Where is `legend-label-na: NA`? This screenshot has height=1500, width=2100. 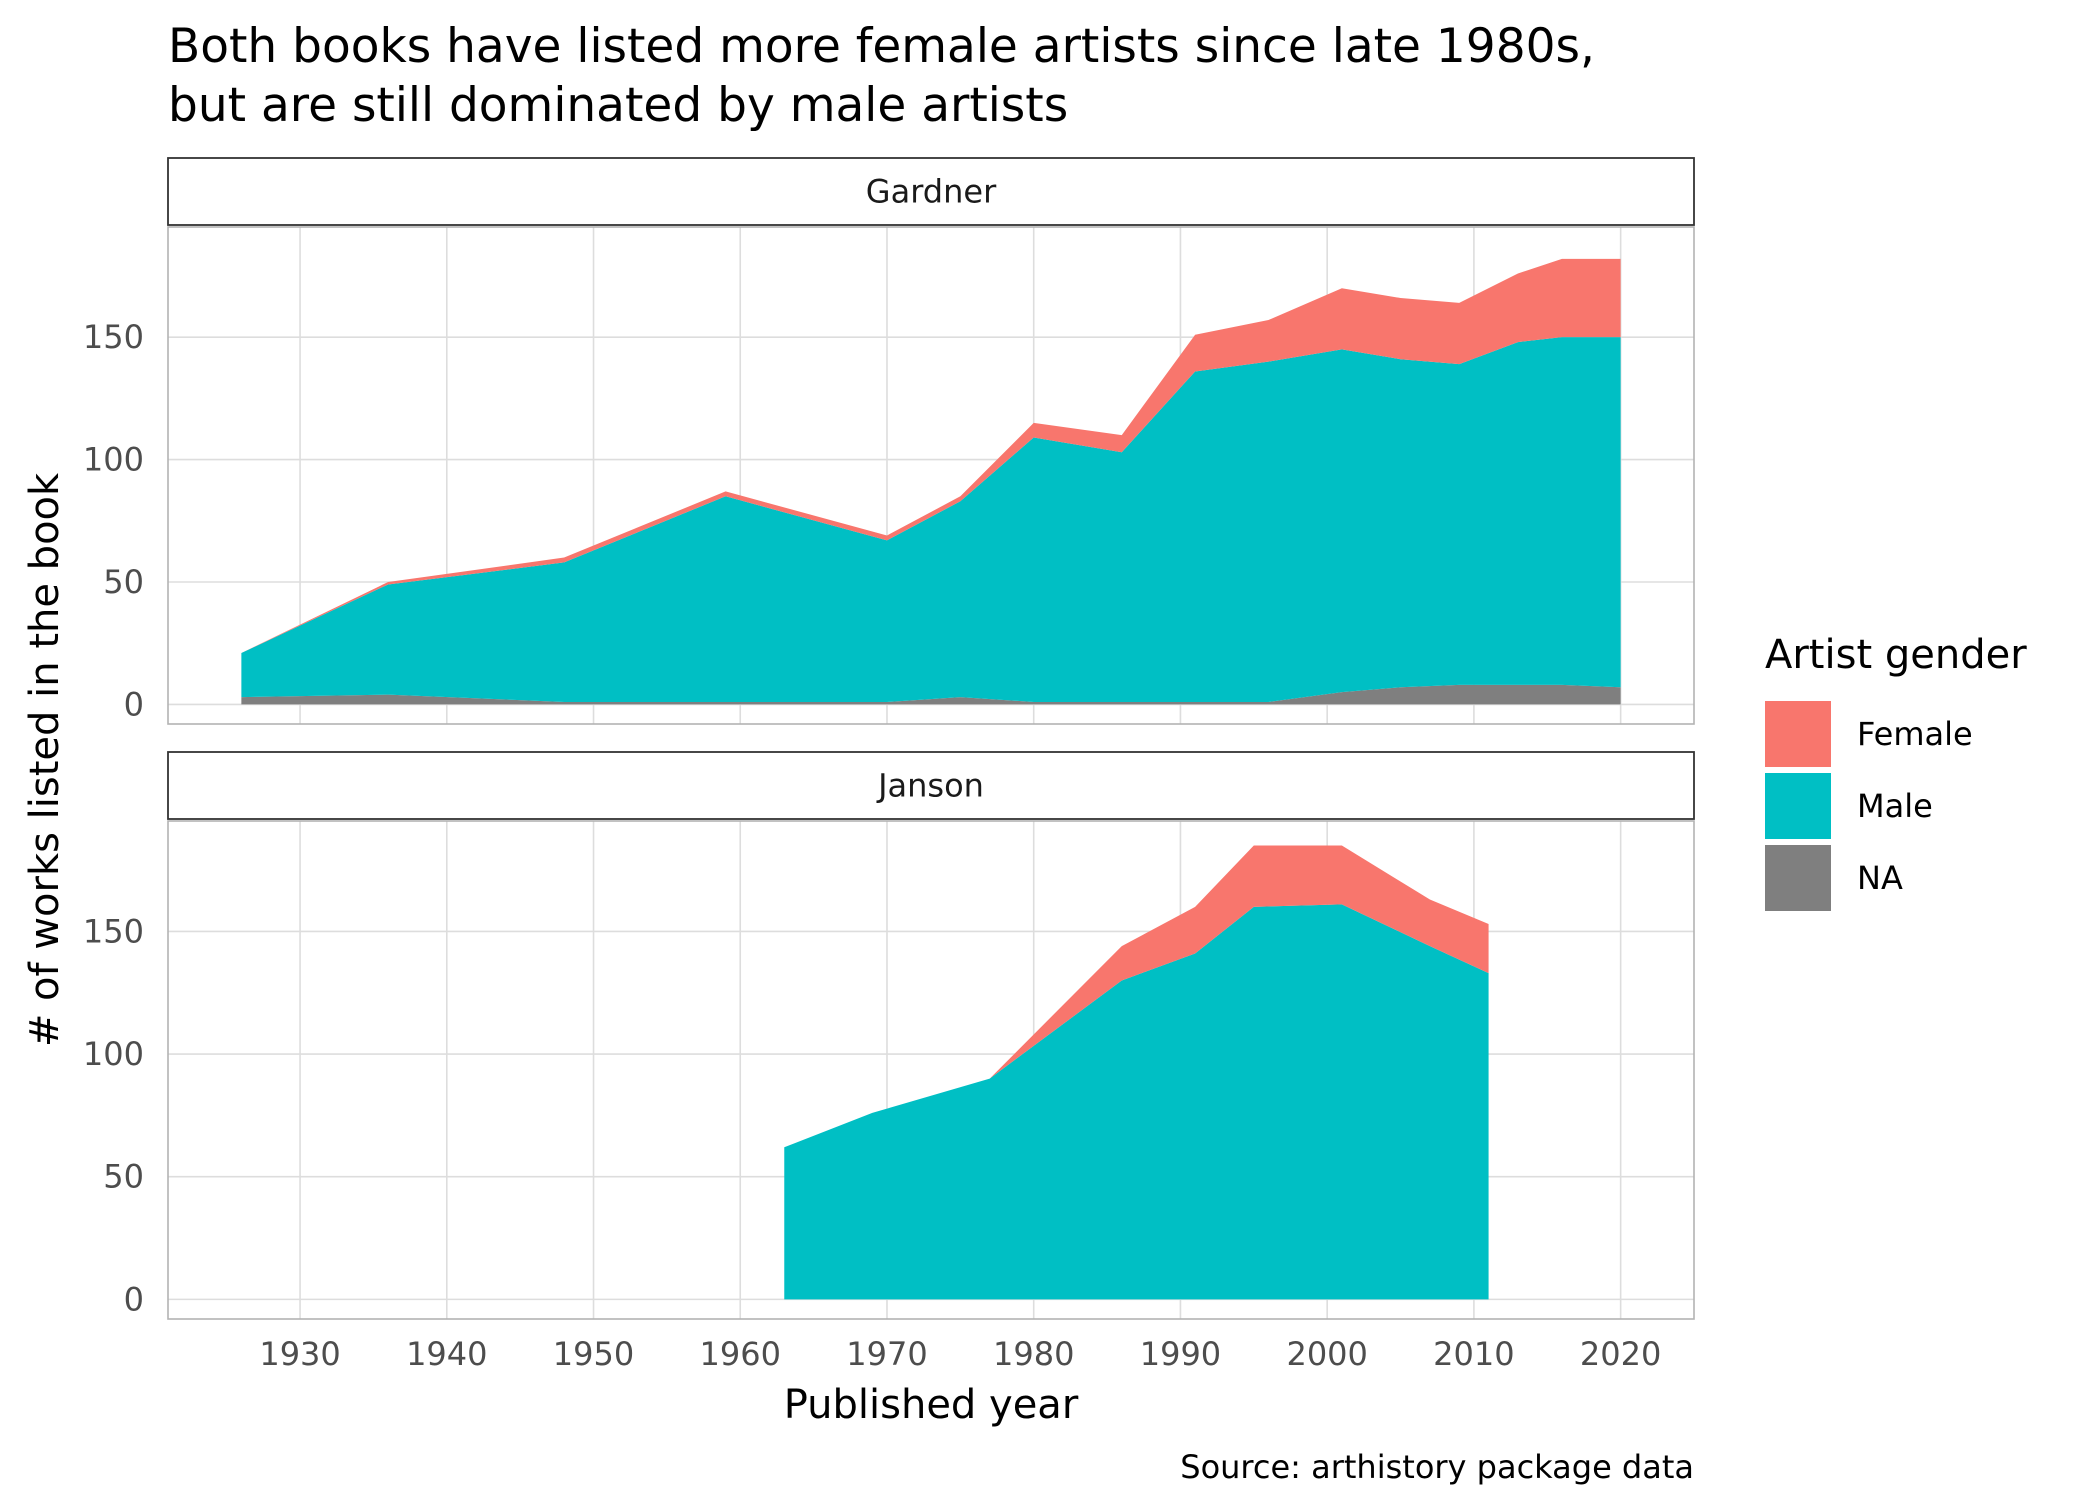
legend-label-na: NA is located at coordinates (1880, 878).